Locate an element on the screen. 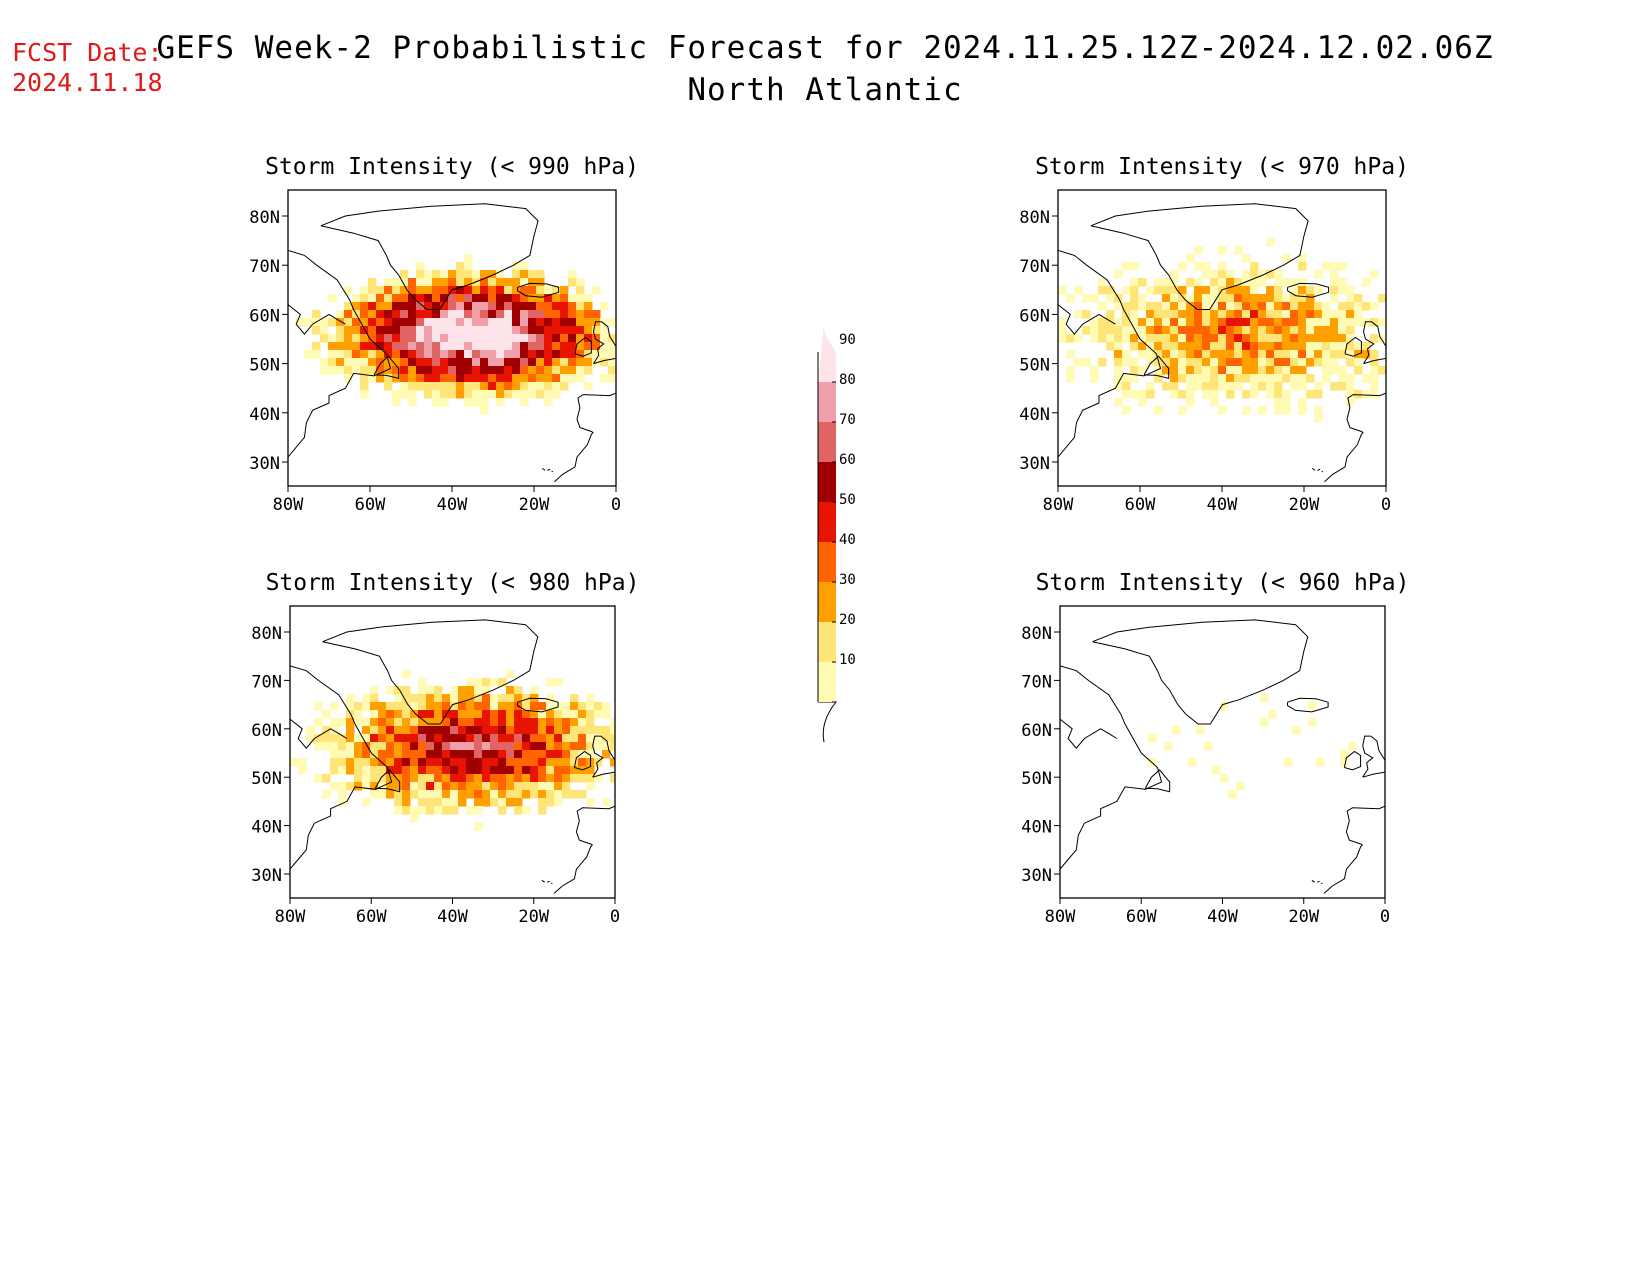 Image resolution: width=1650 pixels, height=1275 pixels. colorbar-label: 30 is located at coordinates (847, 580).